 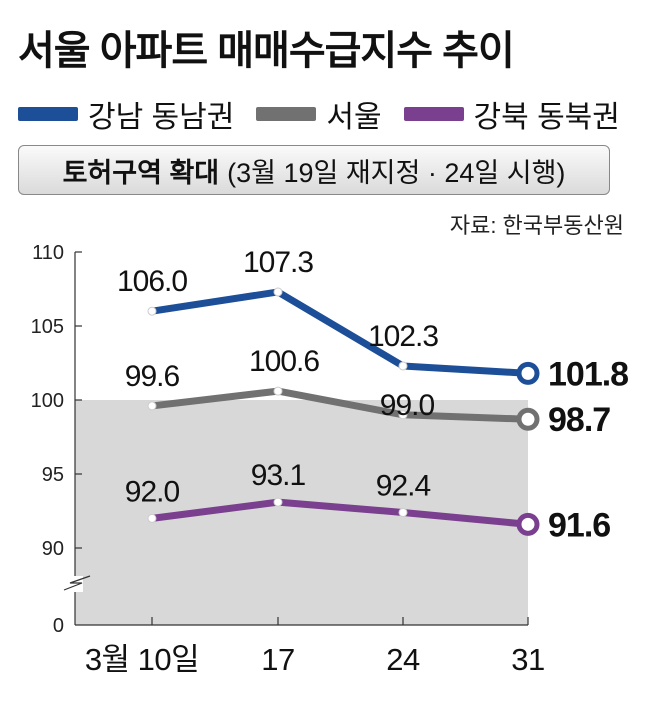 What do you see at coordinates (546, 117) in the screenshot?
I see `legend-label-gangbuk: 강북 동북권` at bounding box center [546, 117].